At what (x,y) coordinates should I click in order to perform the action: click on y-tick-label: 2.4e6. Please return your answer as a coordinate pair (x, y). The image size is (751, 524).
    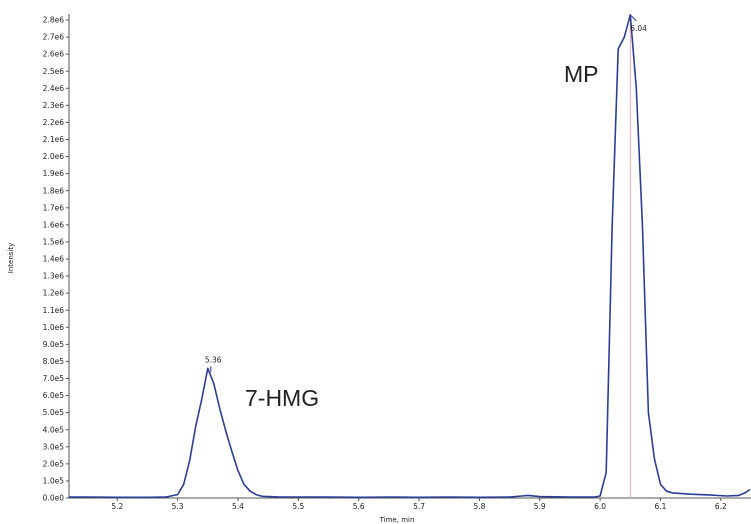
    Looking at the image, I should click on (54, 88).